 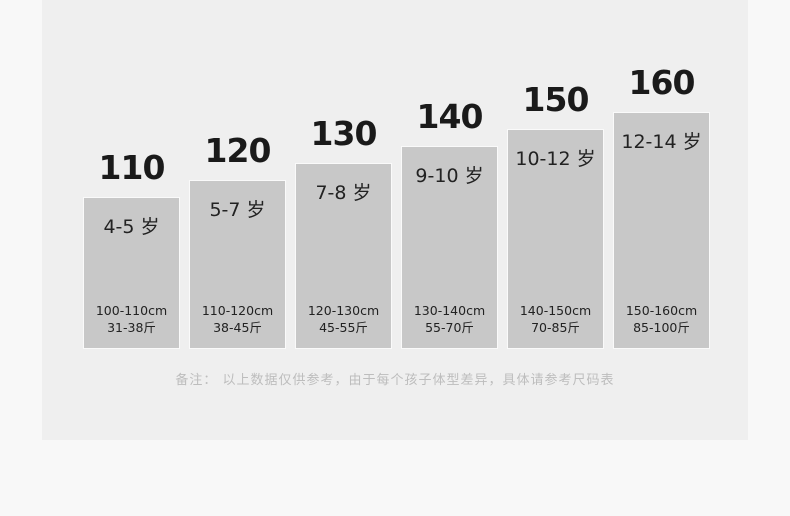 I want to click on size-label: 150, so click(x=556, y=99).